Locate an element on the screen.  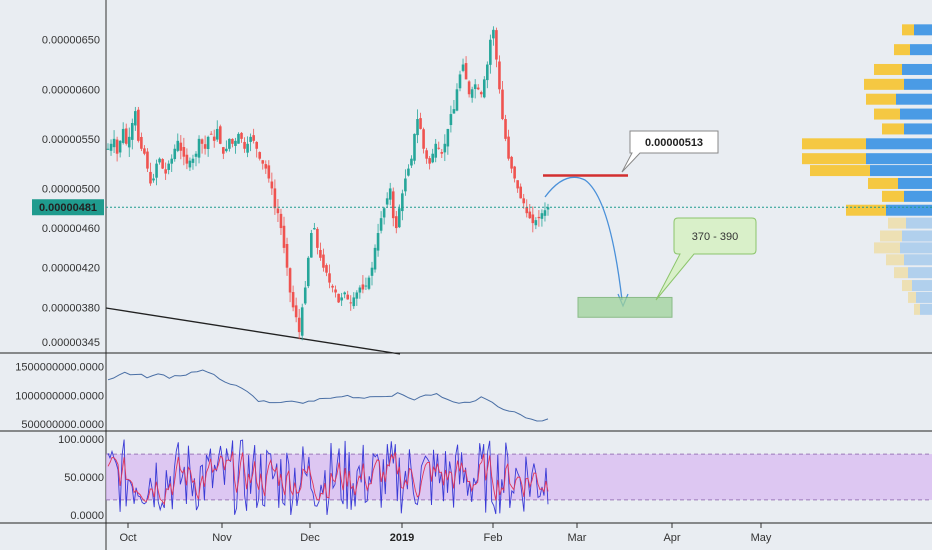
volume-y-tick: 1000000000.0000 is located at coordinates (59, 396).